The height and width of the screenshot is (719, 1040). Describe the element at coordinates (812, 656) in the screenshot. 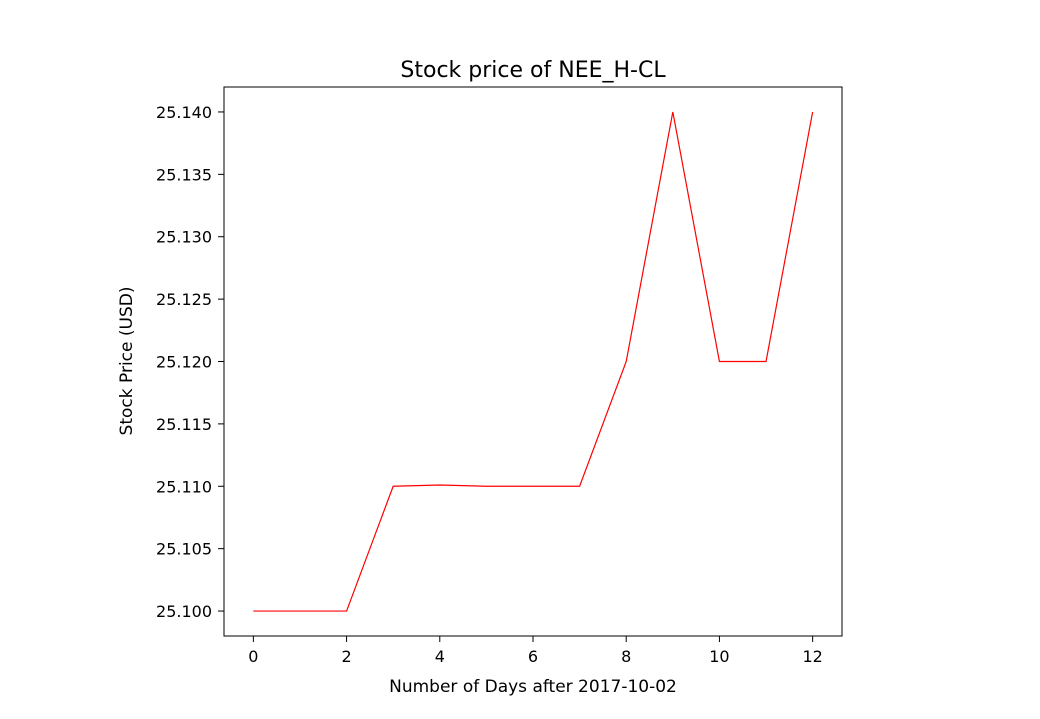

I see `x-tick-label: 12` at that location.